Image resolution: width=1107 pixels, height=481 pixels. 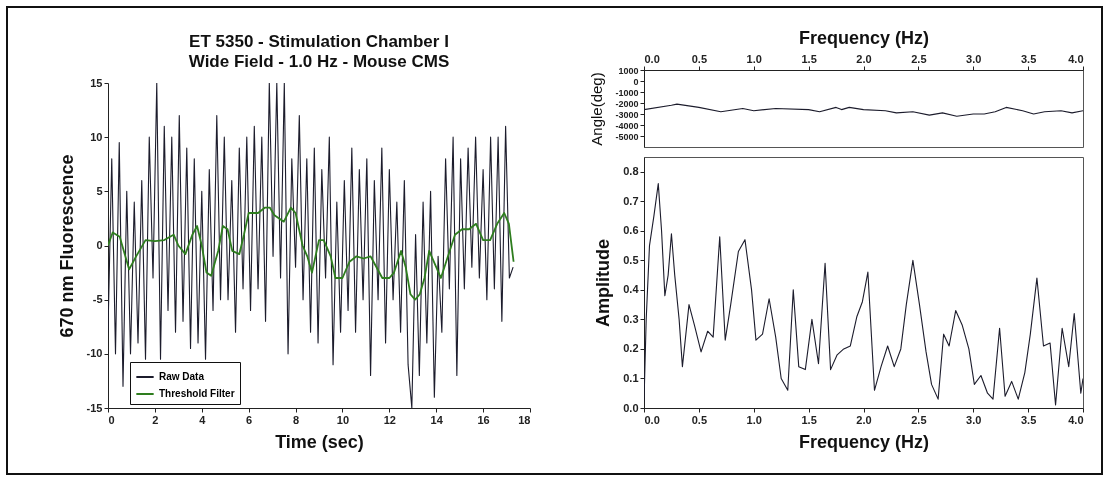 What do you see at coordinates (97, 299) in the screenshot?
I see `y-tick-label: -5` at bounding box center [97, 299].